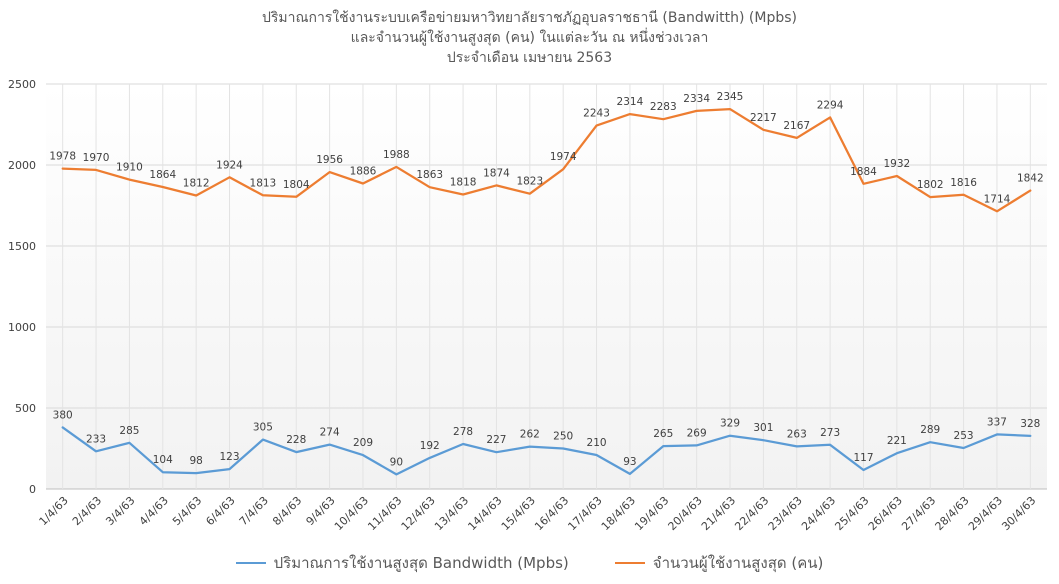 The image size is (1059, 584). I want to click on y-tick-label-1000: 1000, so click(22, 327).